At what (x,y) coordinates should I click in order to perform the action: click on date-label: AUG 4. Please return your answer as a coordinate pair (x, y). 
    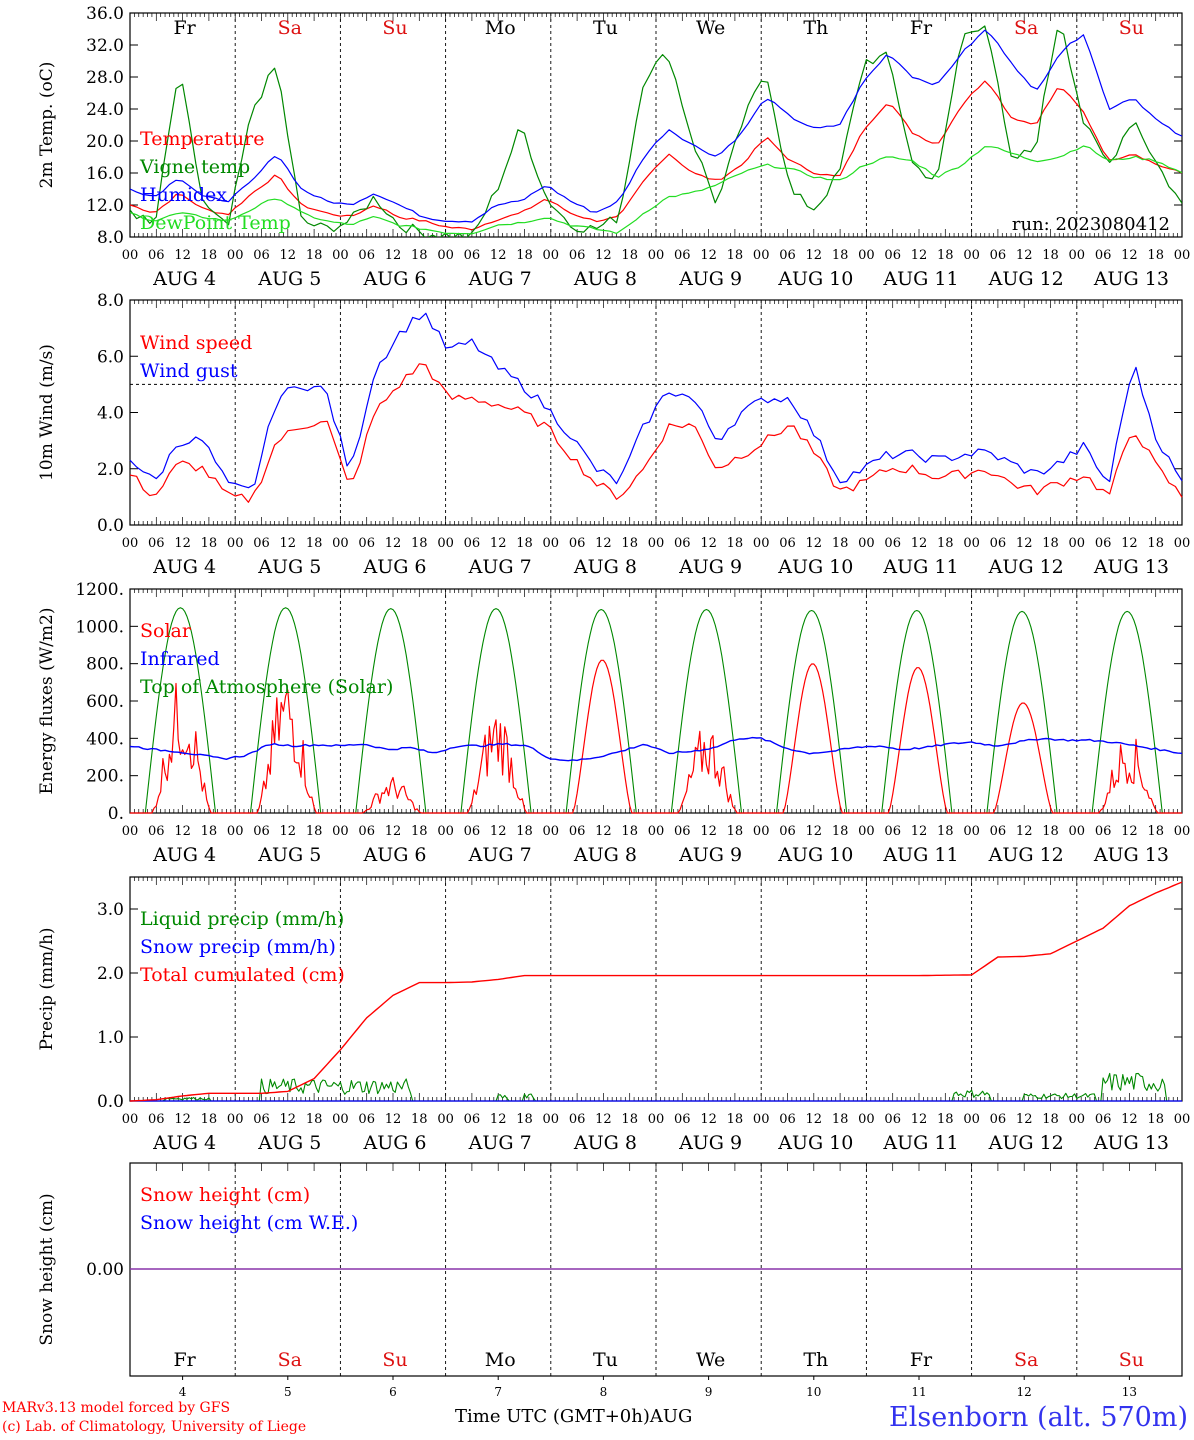
    Looking at the image, I should click on (184, 855).